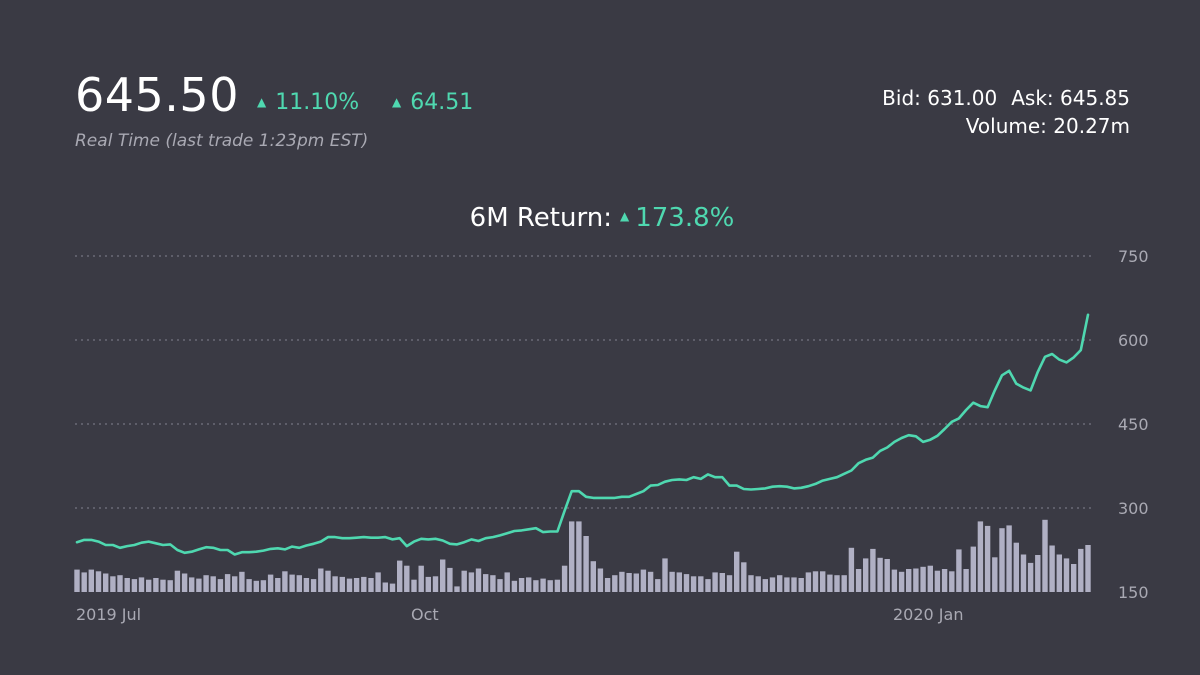  I want to click on x-tick-label: 2019 Jul, so click(108, 614).